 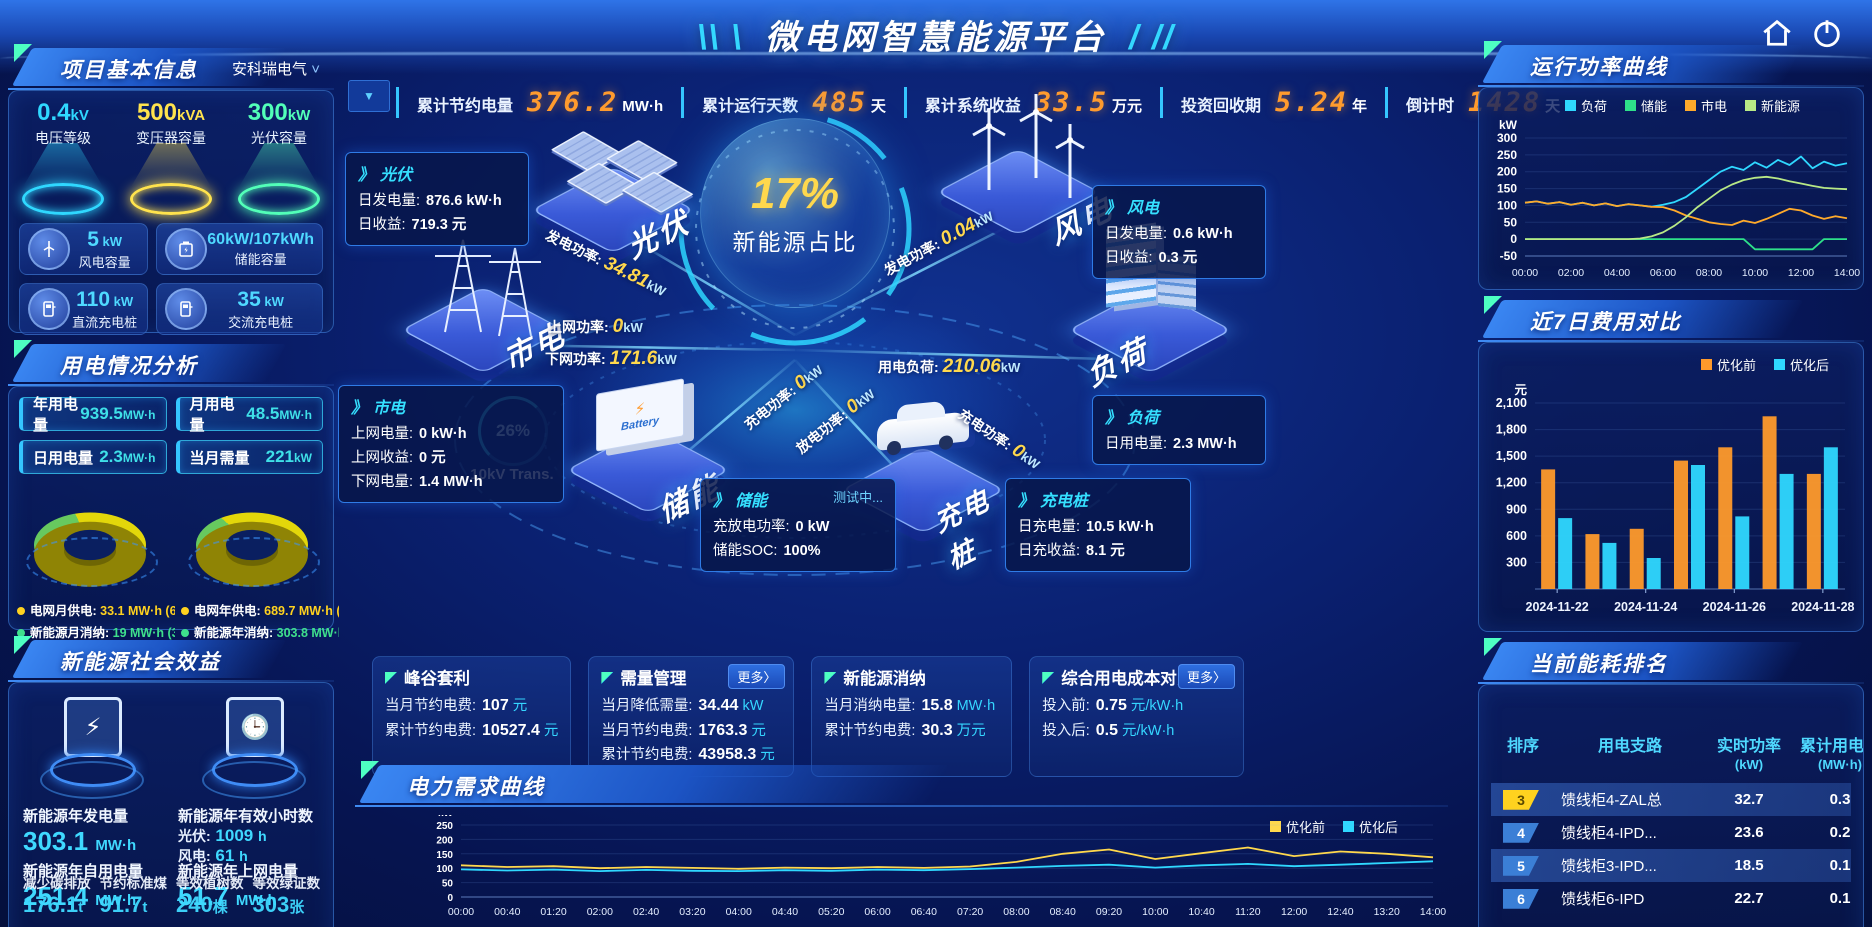 I want to click on capacity-card-value: 35 kW, so click(x=260, y=299).